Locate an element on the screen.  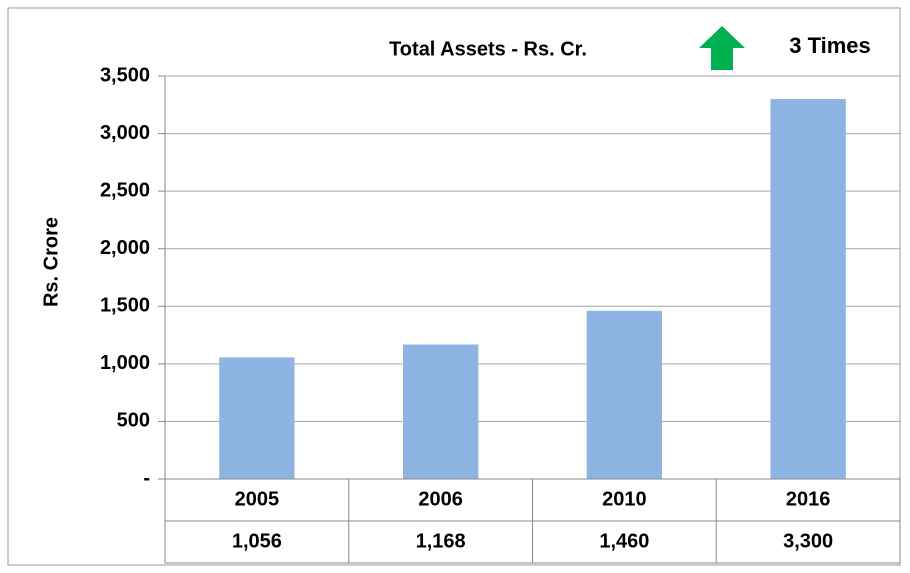
y-axis-label: Rs. Crore is located at coordinates (51, 262).